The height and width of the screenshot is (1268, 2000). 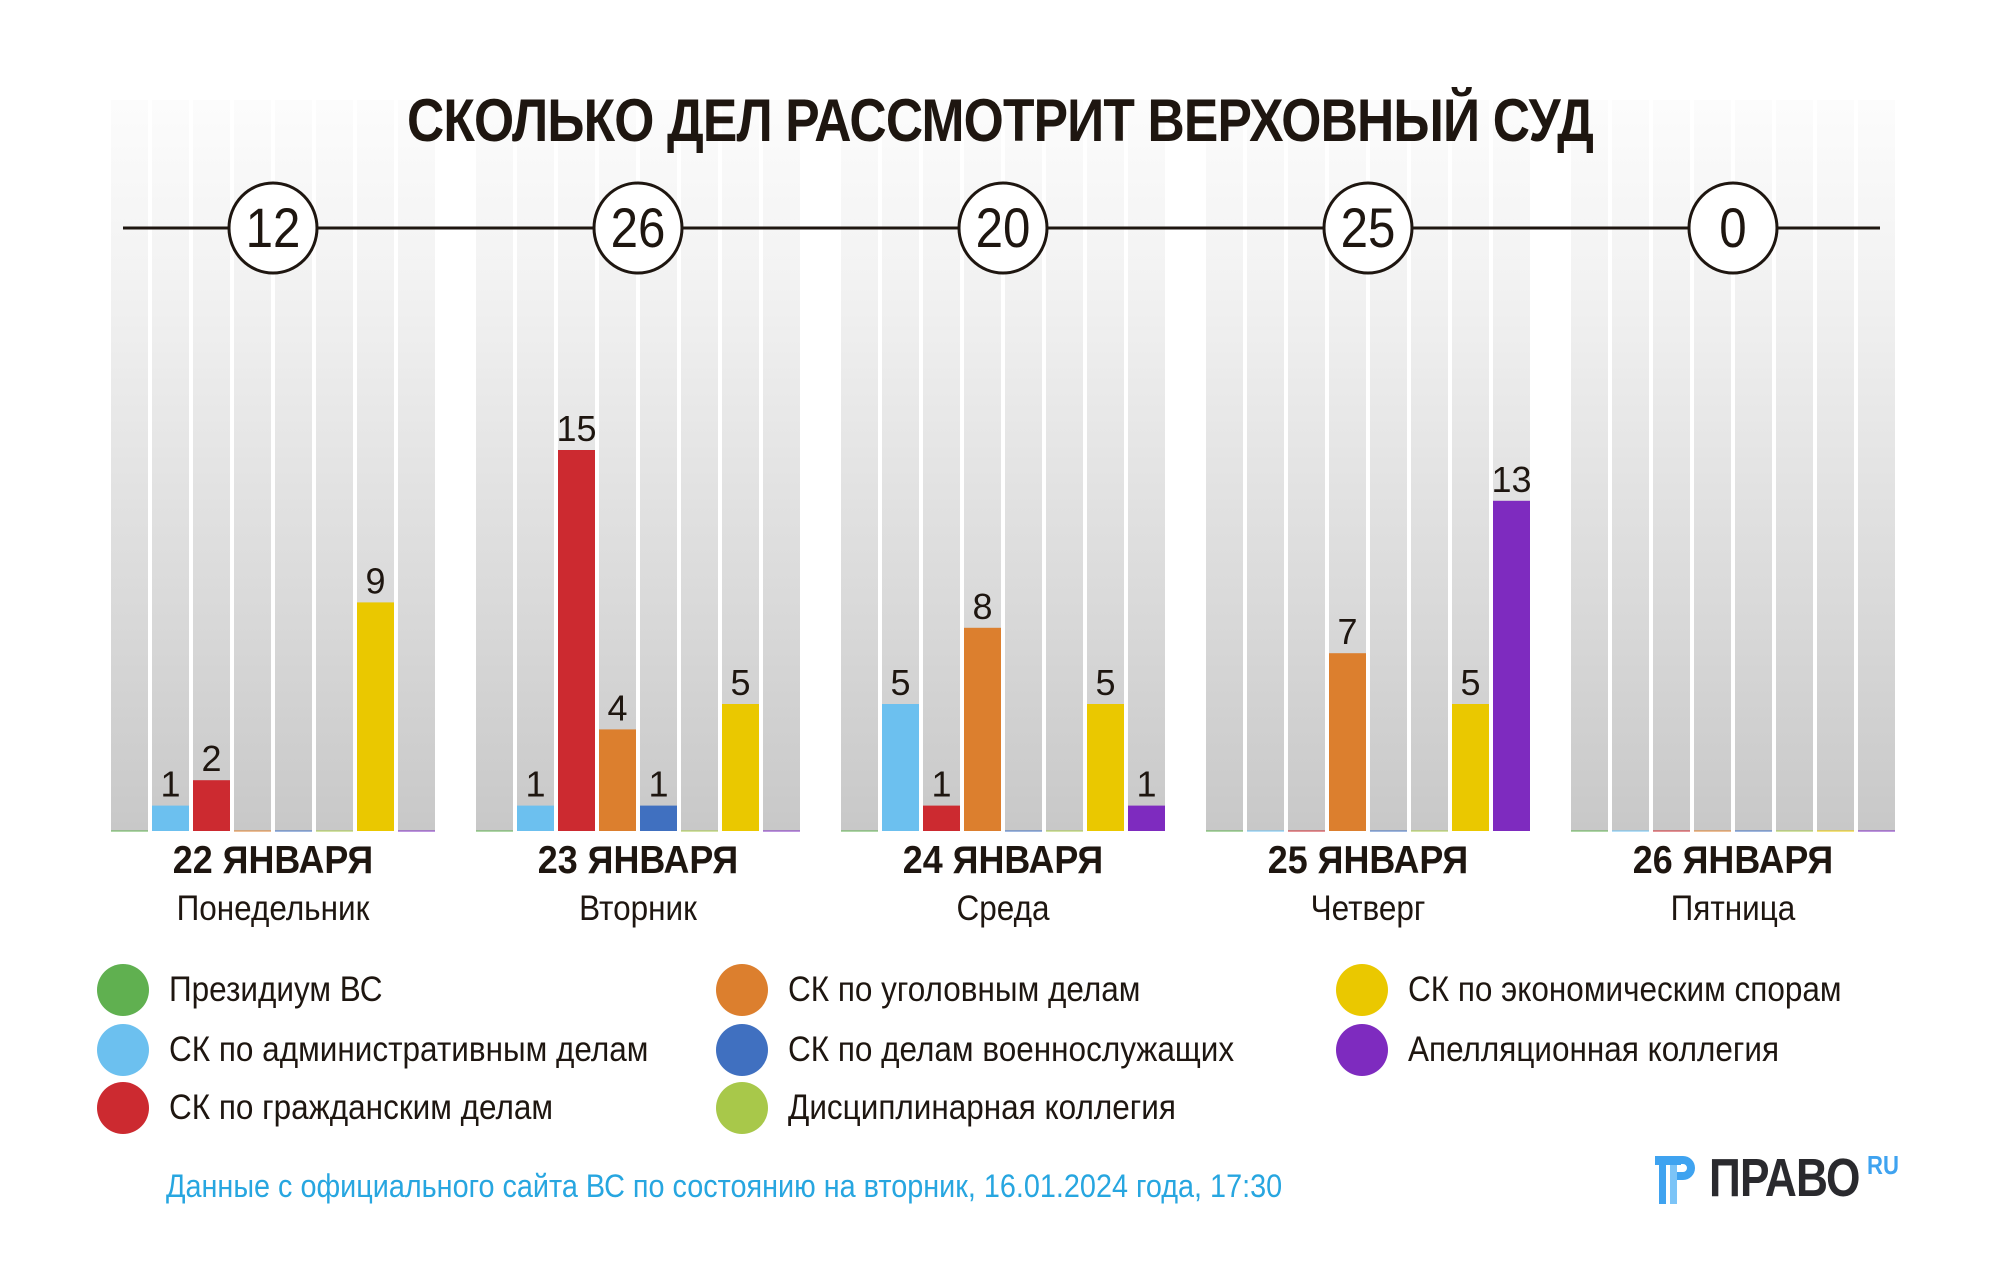 I want to click on timeline: 12 26 20 25 0, so click(x=1001, y=228).